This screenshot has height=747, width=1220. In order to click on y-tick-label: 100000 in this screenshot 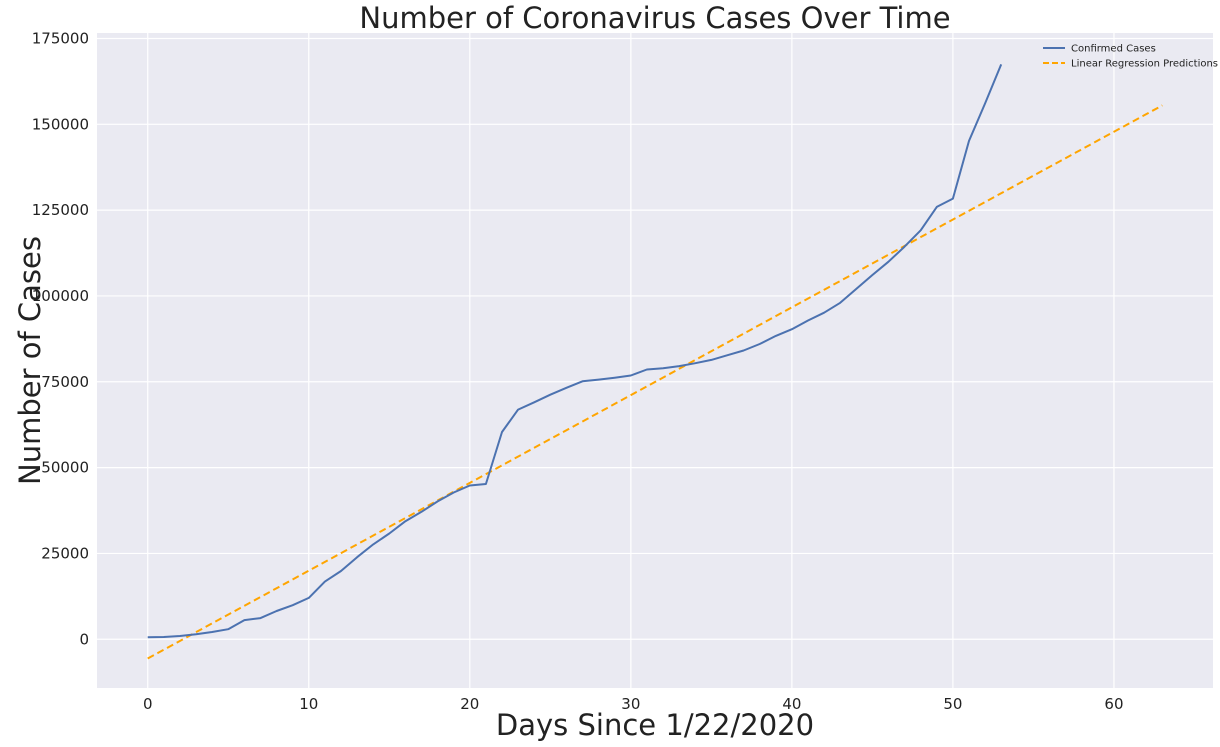, I will do `click(60, 296)`.